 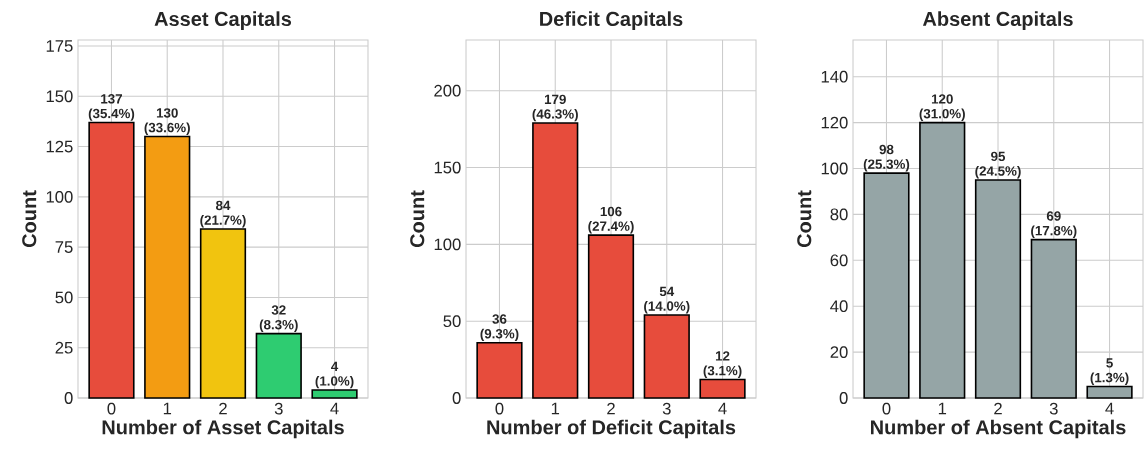 I want to click on data-label: 98 (25.3%), so click(x=886, y=158).